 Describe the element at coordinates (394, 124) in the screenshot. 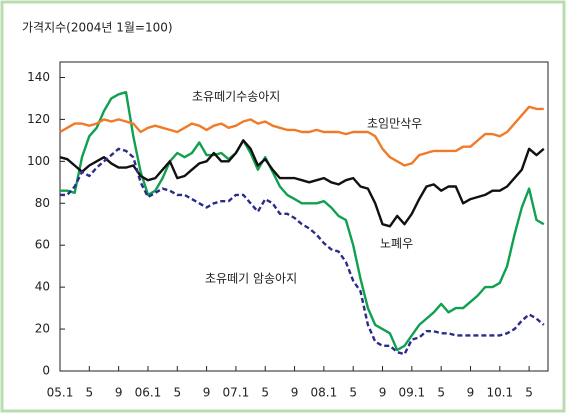

I see `series-label: 초임만삭우` at that location.